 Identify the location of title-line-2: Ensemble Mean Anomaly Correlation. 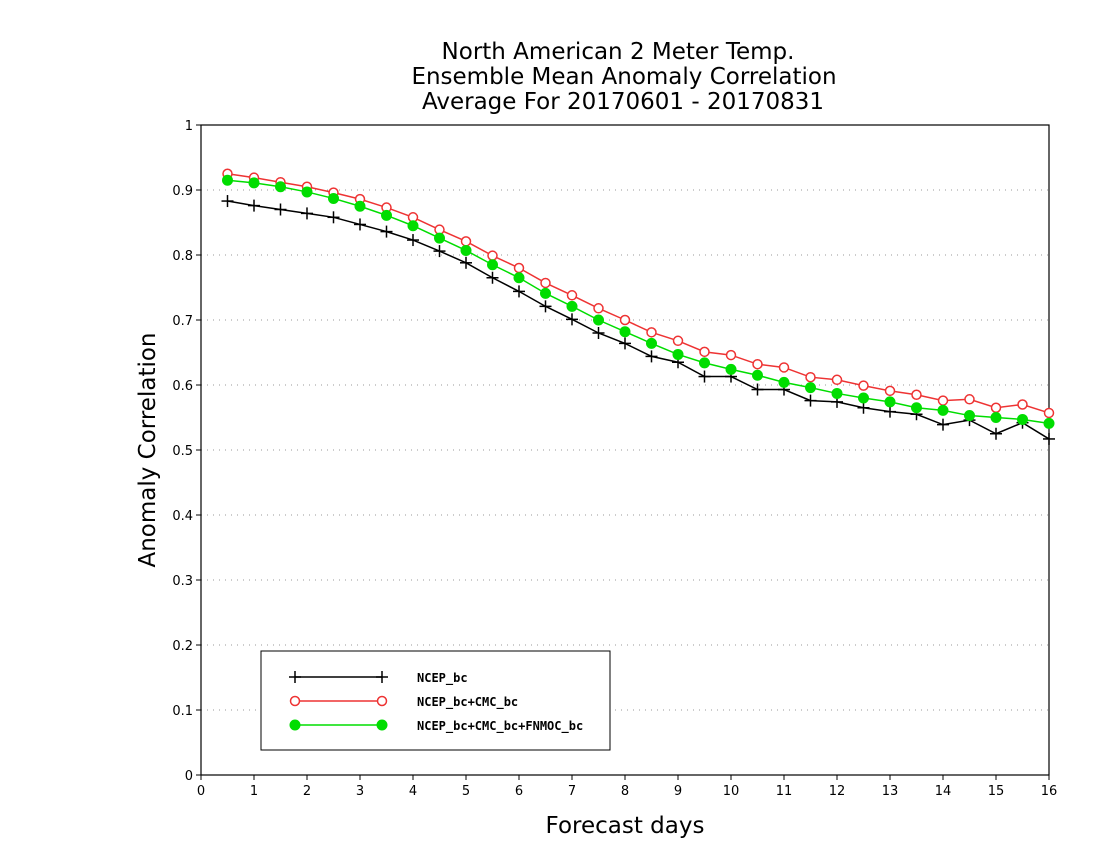
(623, 77).